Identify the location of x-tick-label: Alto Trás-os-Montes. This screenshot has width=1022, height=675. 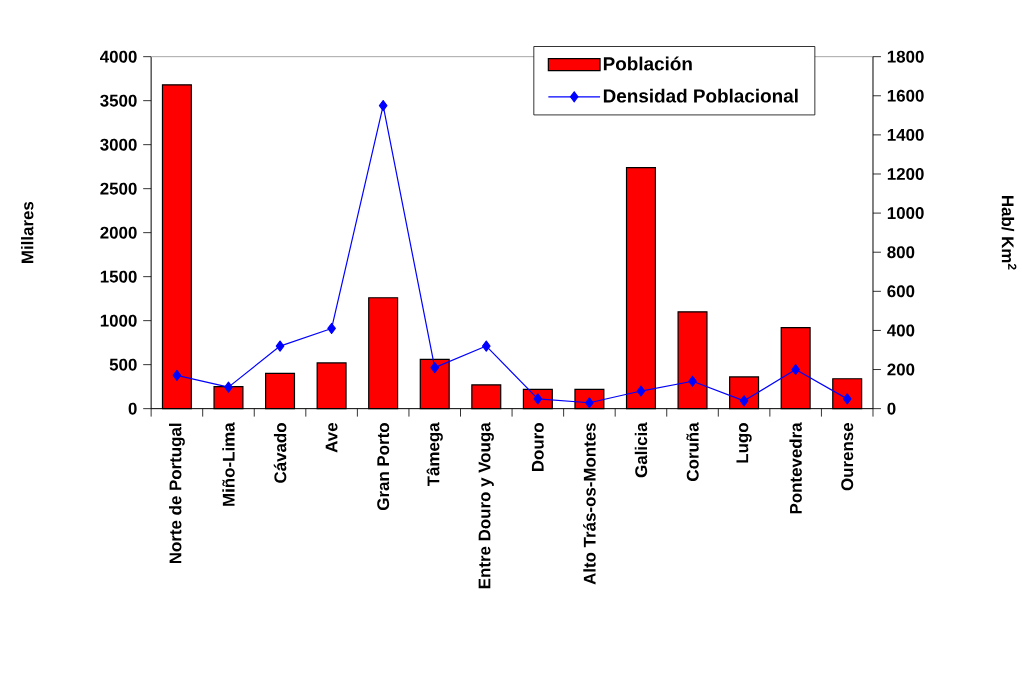
(589, 504).